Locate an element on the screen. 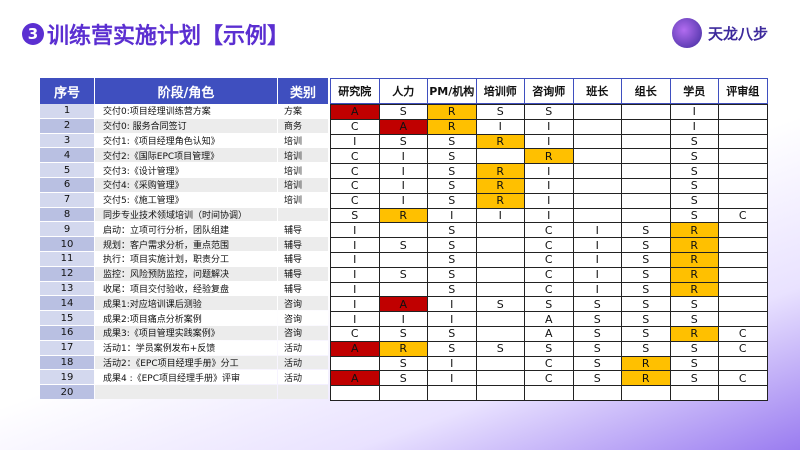  column-header: 阶段/角色 is located at coordinates (186, 91).